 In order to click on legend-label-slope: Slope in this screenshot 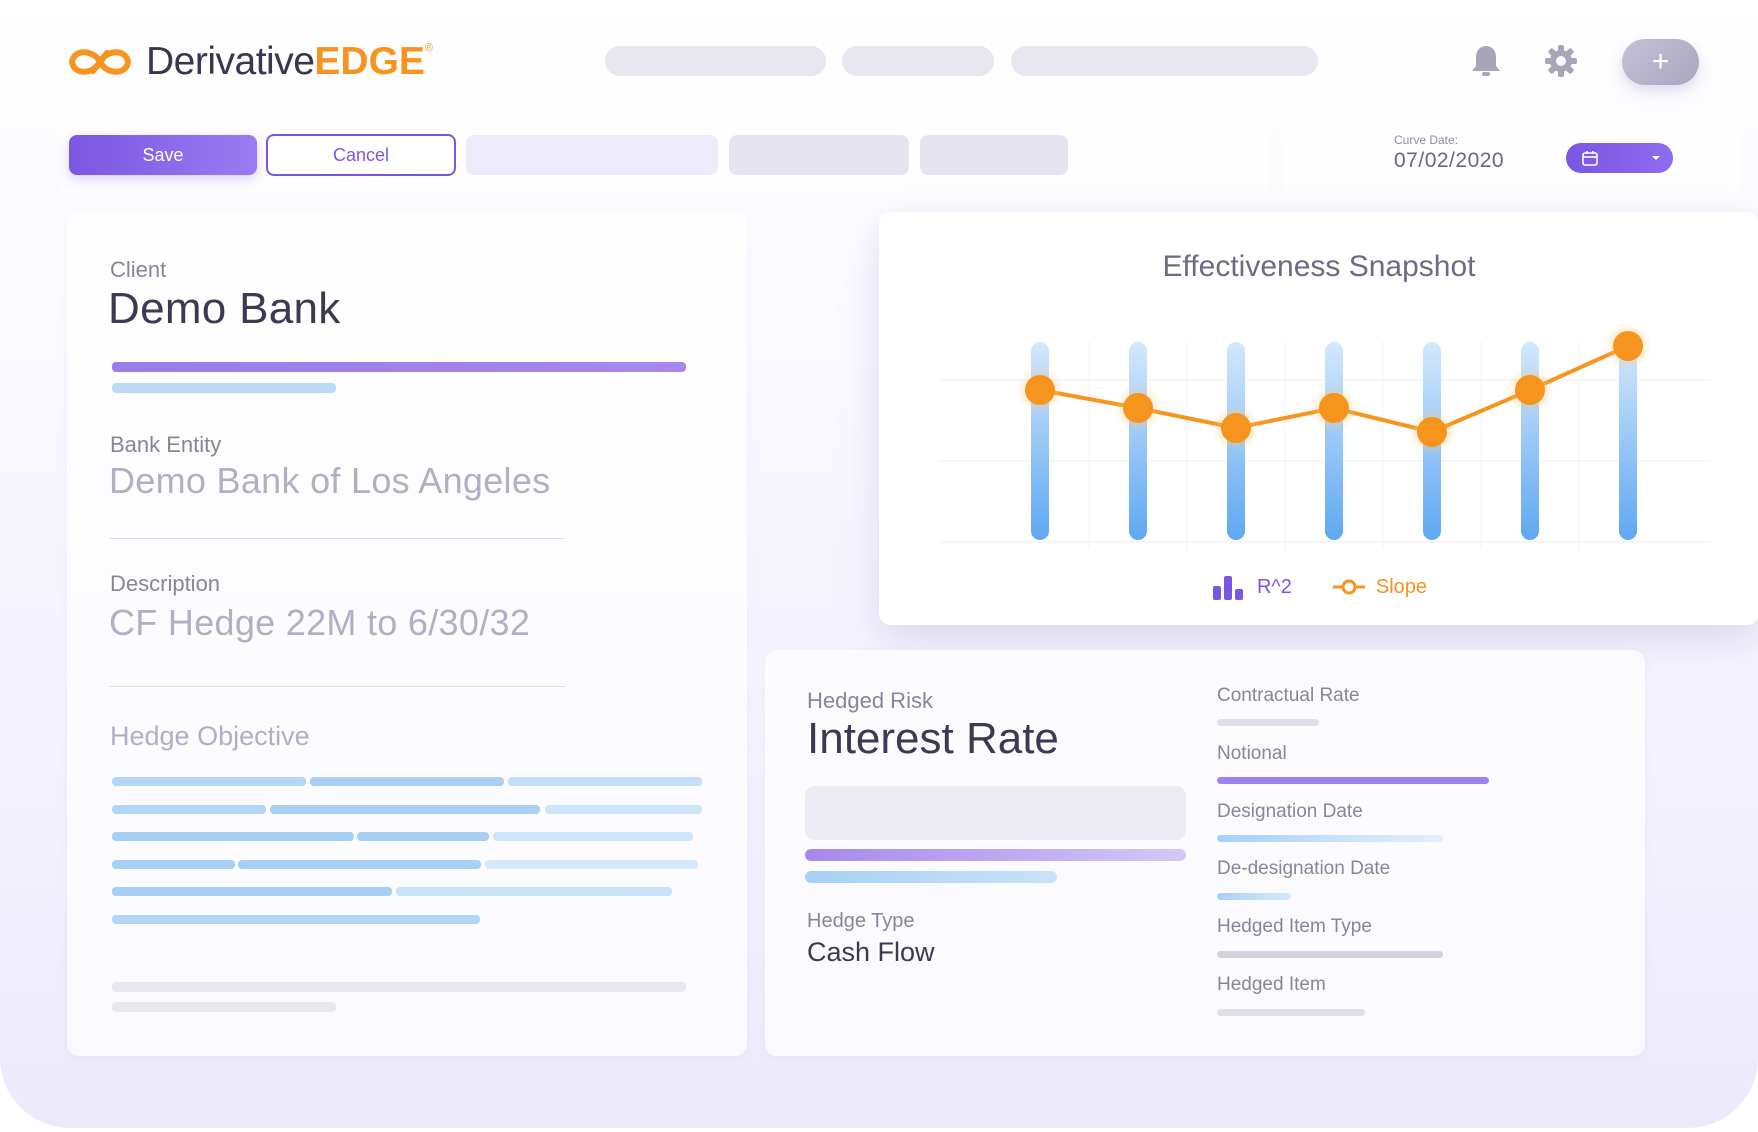, I will do `click(1401, 586)`.